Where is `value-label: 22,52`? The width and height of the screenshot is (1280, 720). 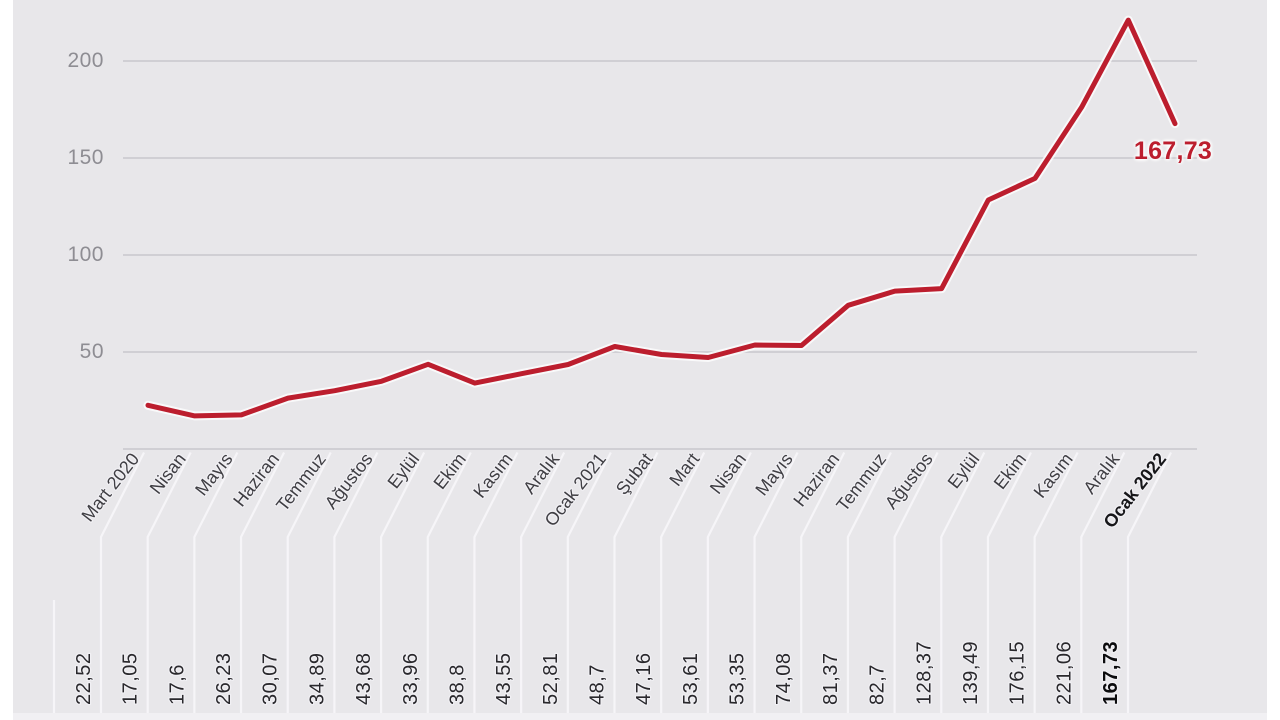 value-label: 22,52 is located at coordinates (84, 678).